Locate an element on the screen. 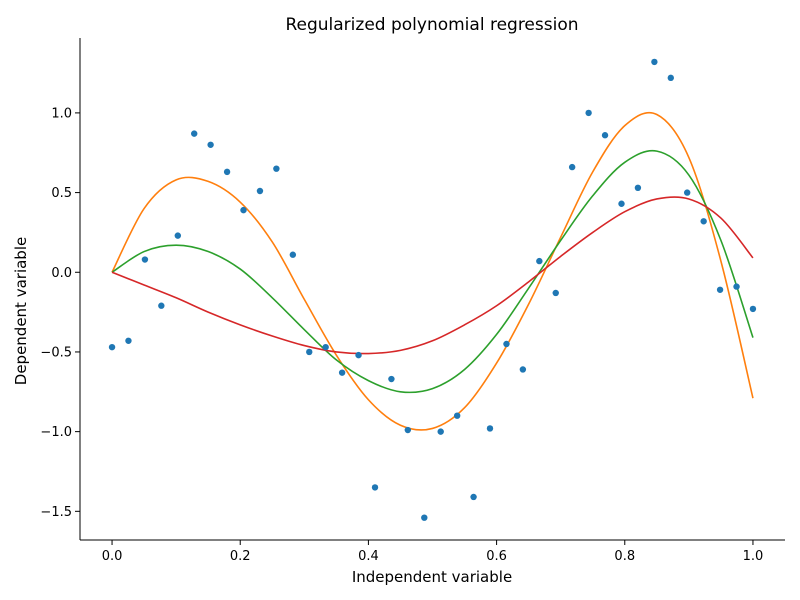 This screenshot has height=600, width=800. x-tick-label: 0.6 is located at coordinates (496, 556).